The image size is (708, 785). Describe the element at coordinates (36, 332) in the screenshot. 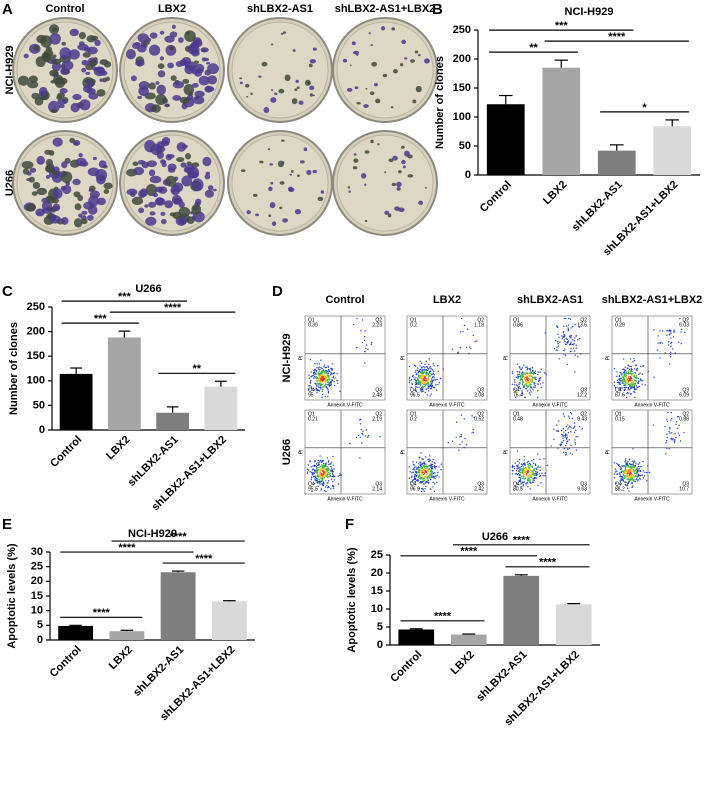

I see `y-tick-label: 200` at that location.